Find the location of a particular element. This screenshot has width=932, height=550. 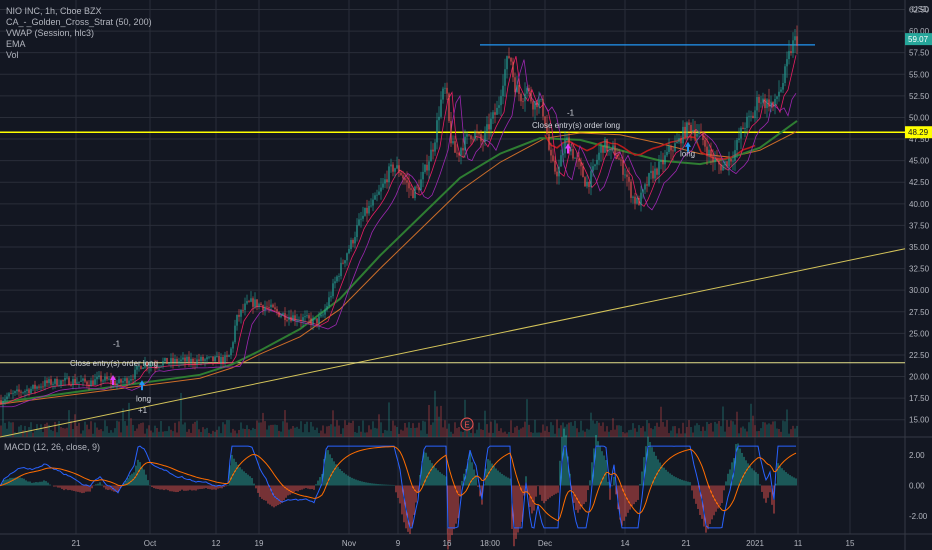

indicator-golden-cross: CA_-_Golden_Cross_Strat (50, 200) is located at coordinates (79, 22).